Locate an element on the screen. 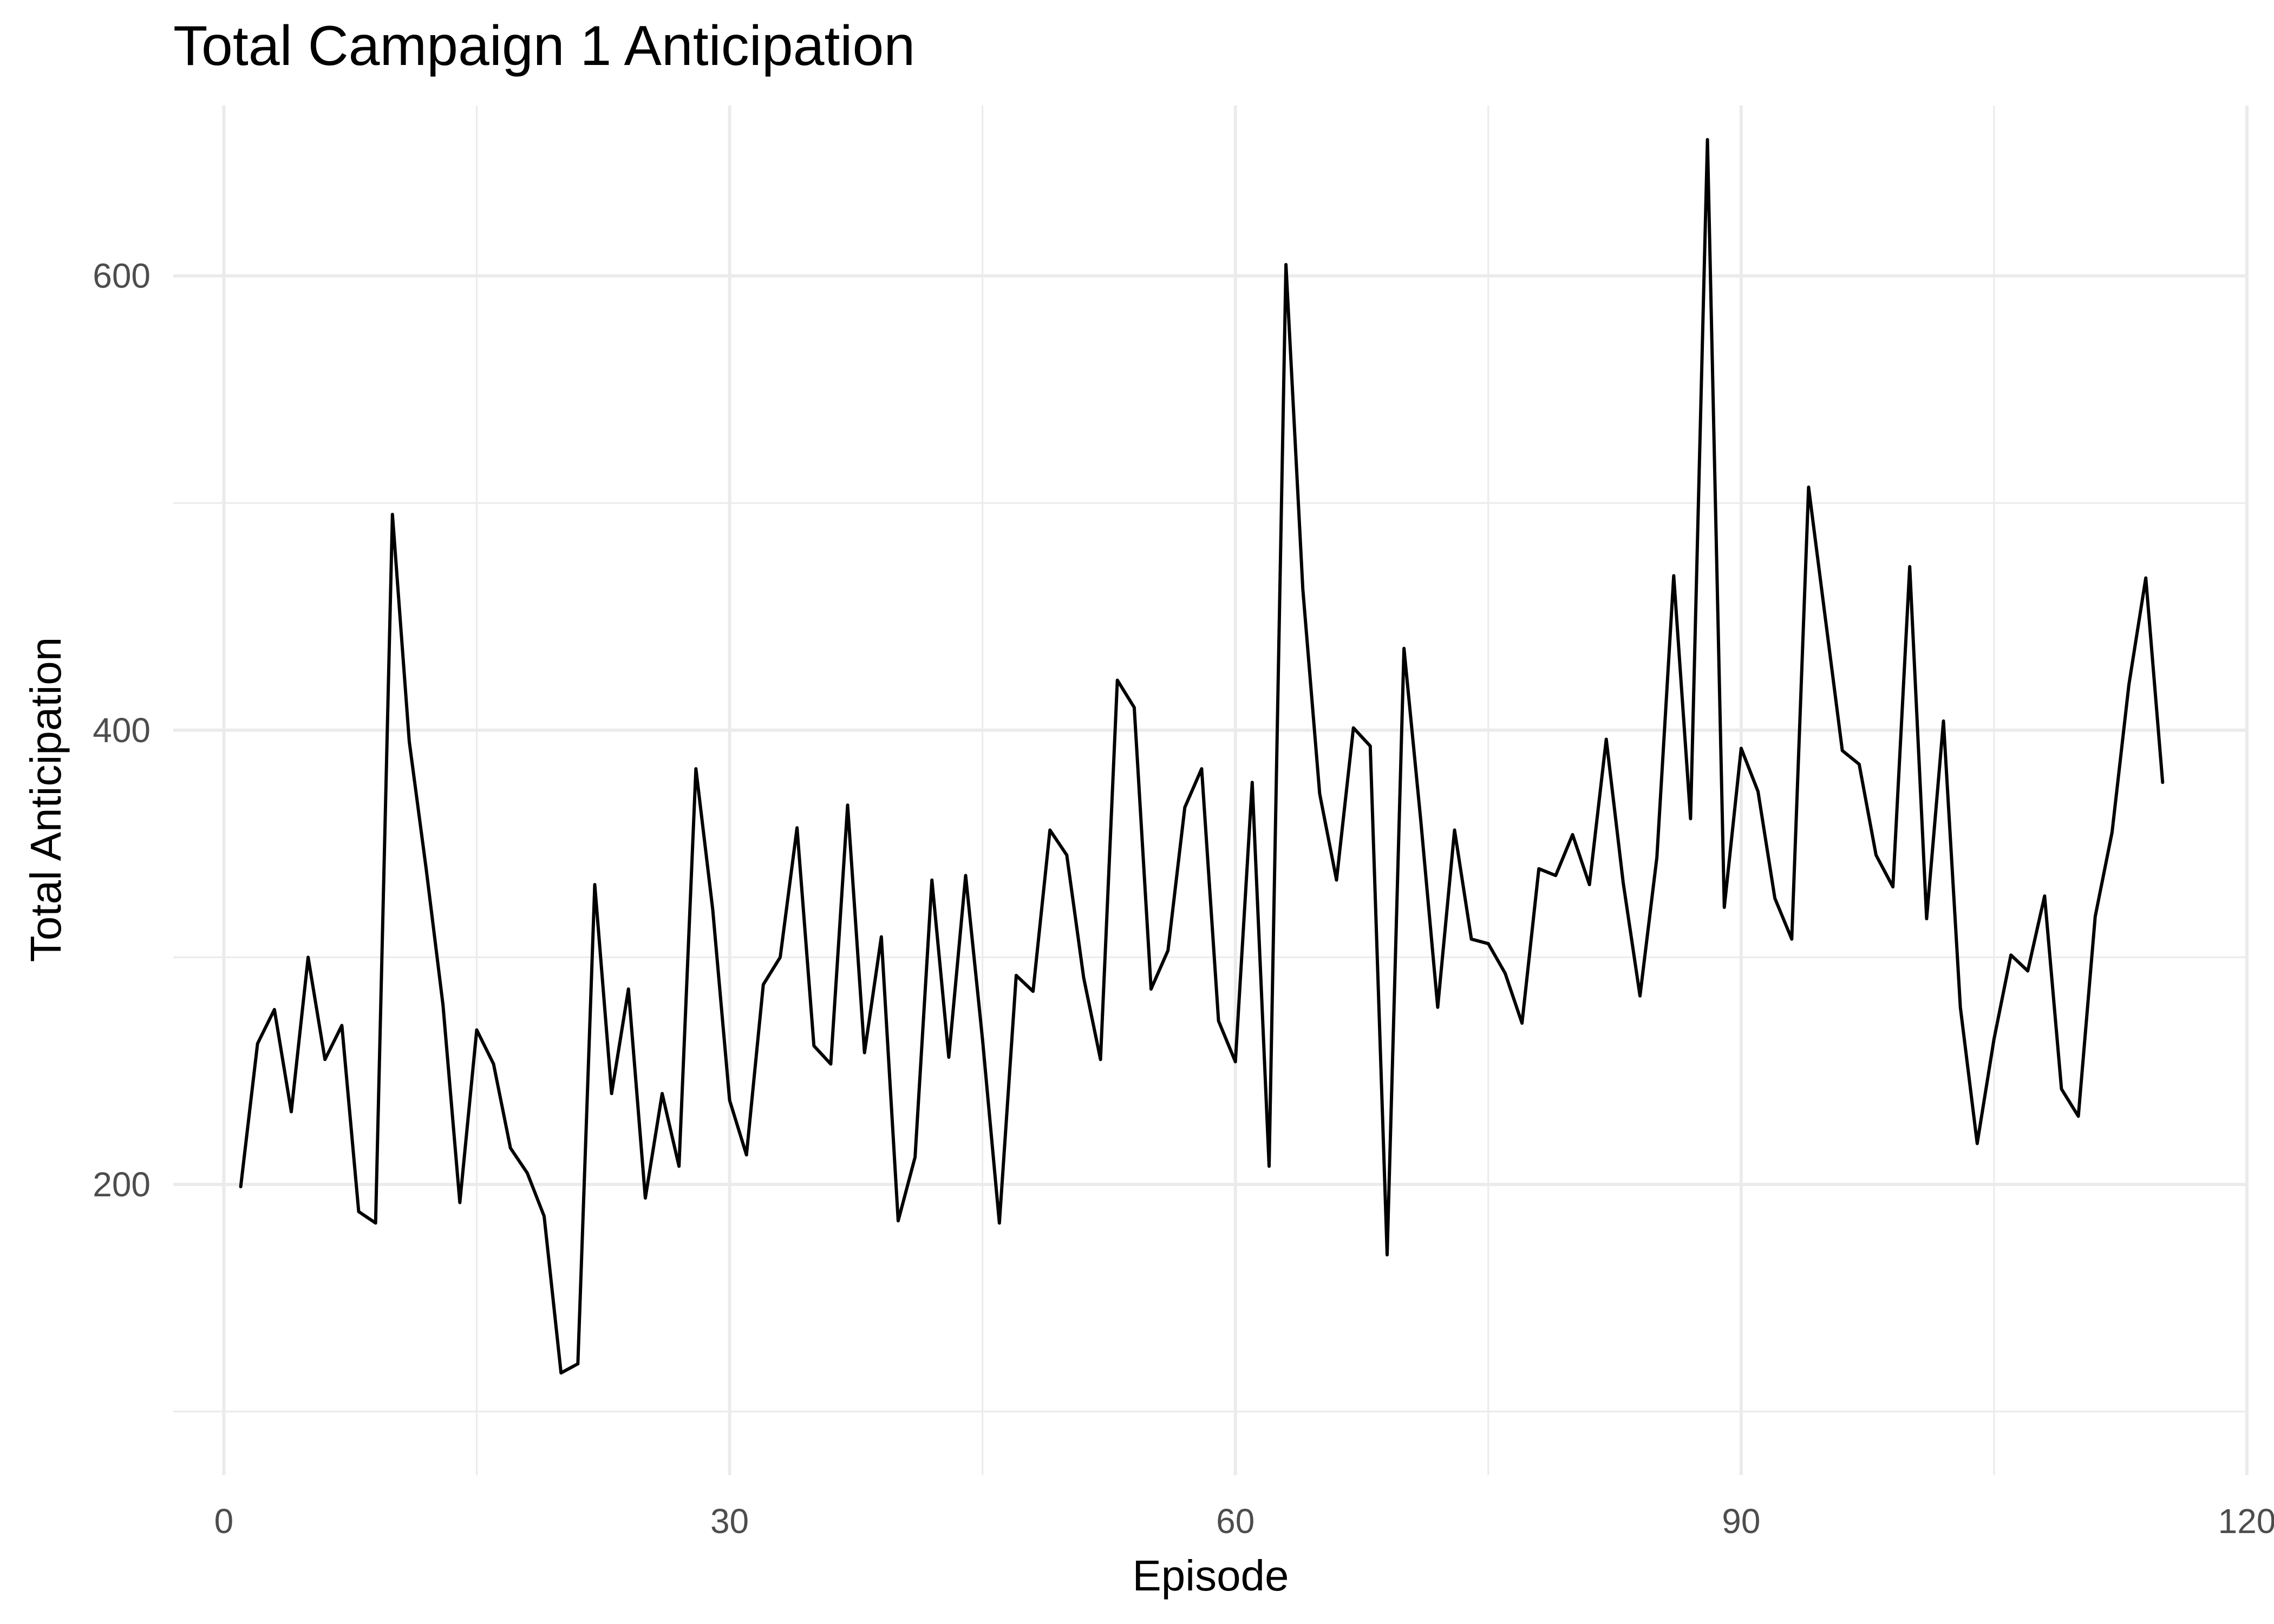 This screenshot has height=1624, width=2274. x-axis-ticks: 0 30 60 90 120 is located at coordinates (1244, 1521).